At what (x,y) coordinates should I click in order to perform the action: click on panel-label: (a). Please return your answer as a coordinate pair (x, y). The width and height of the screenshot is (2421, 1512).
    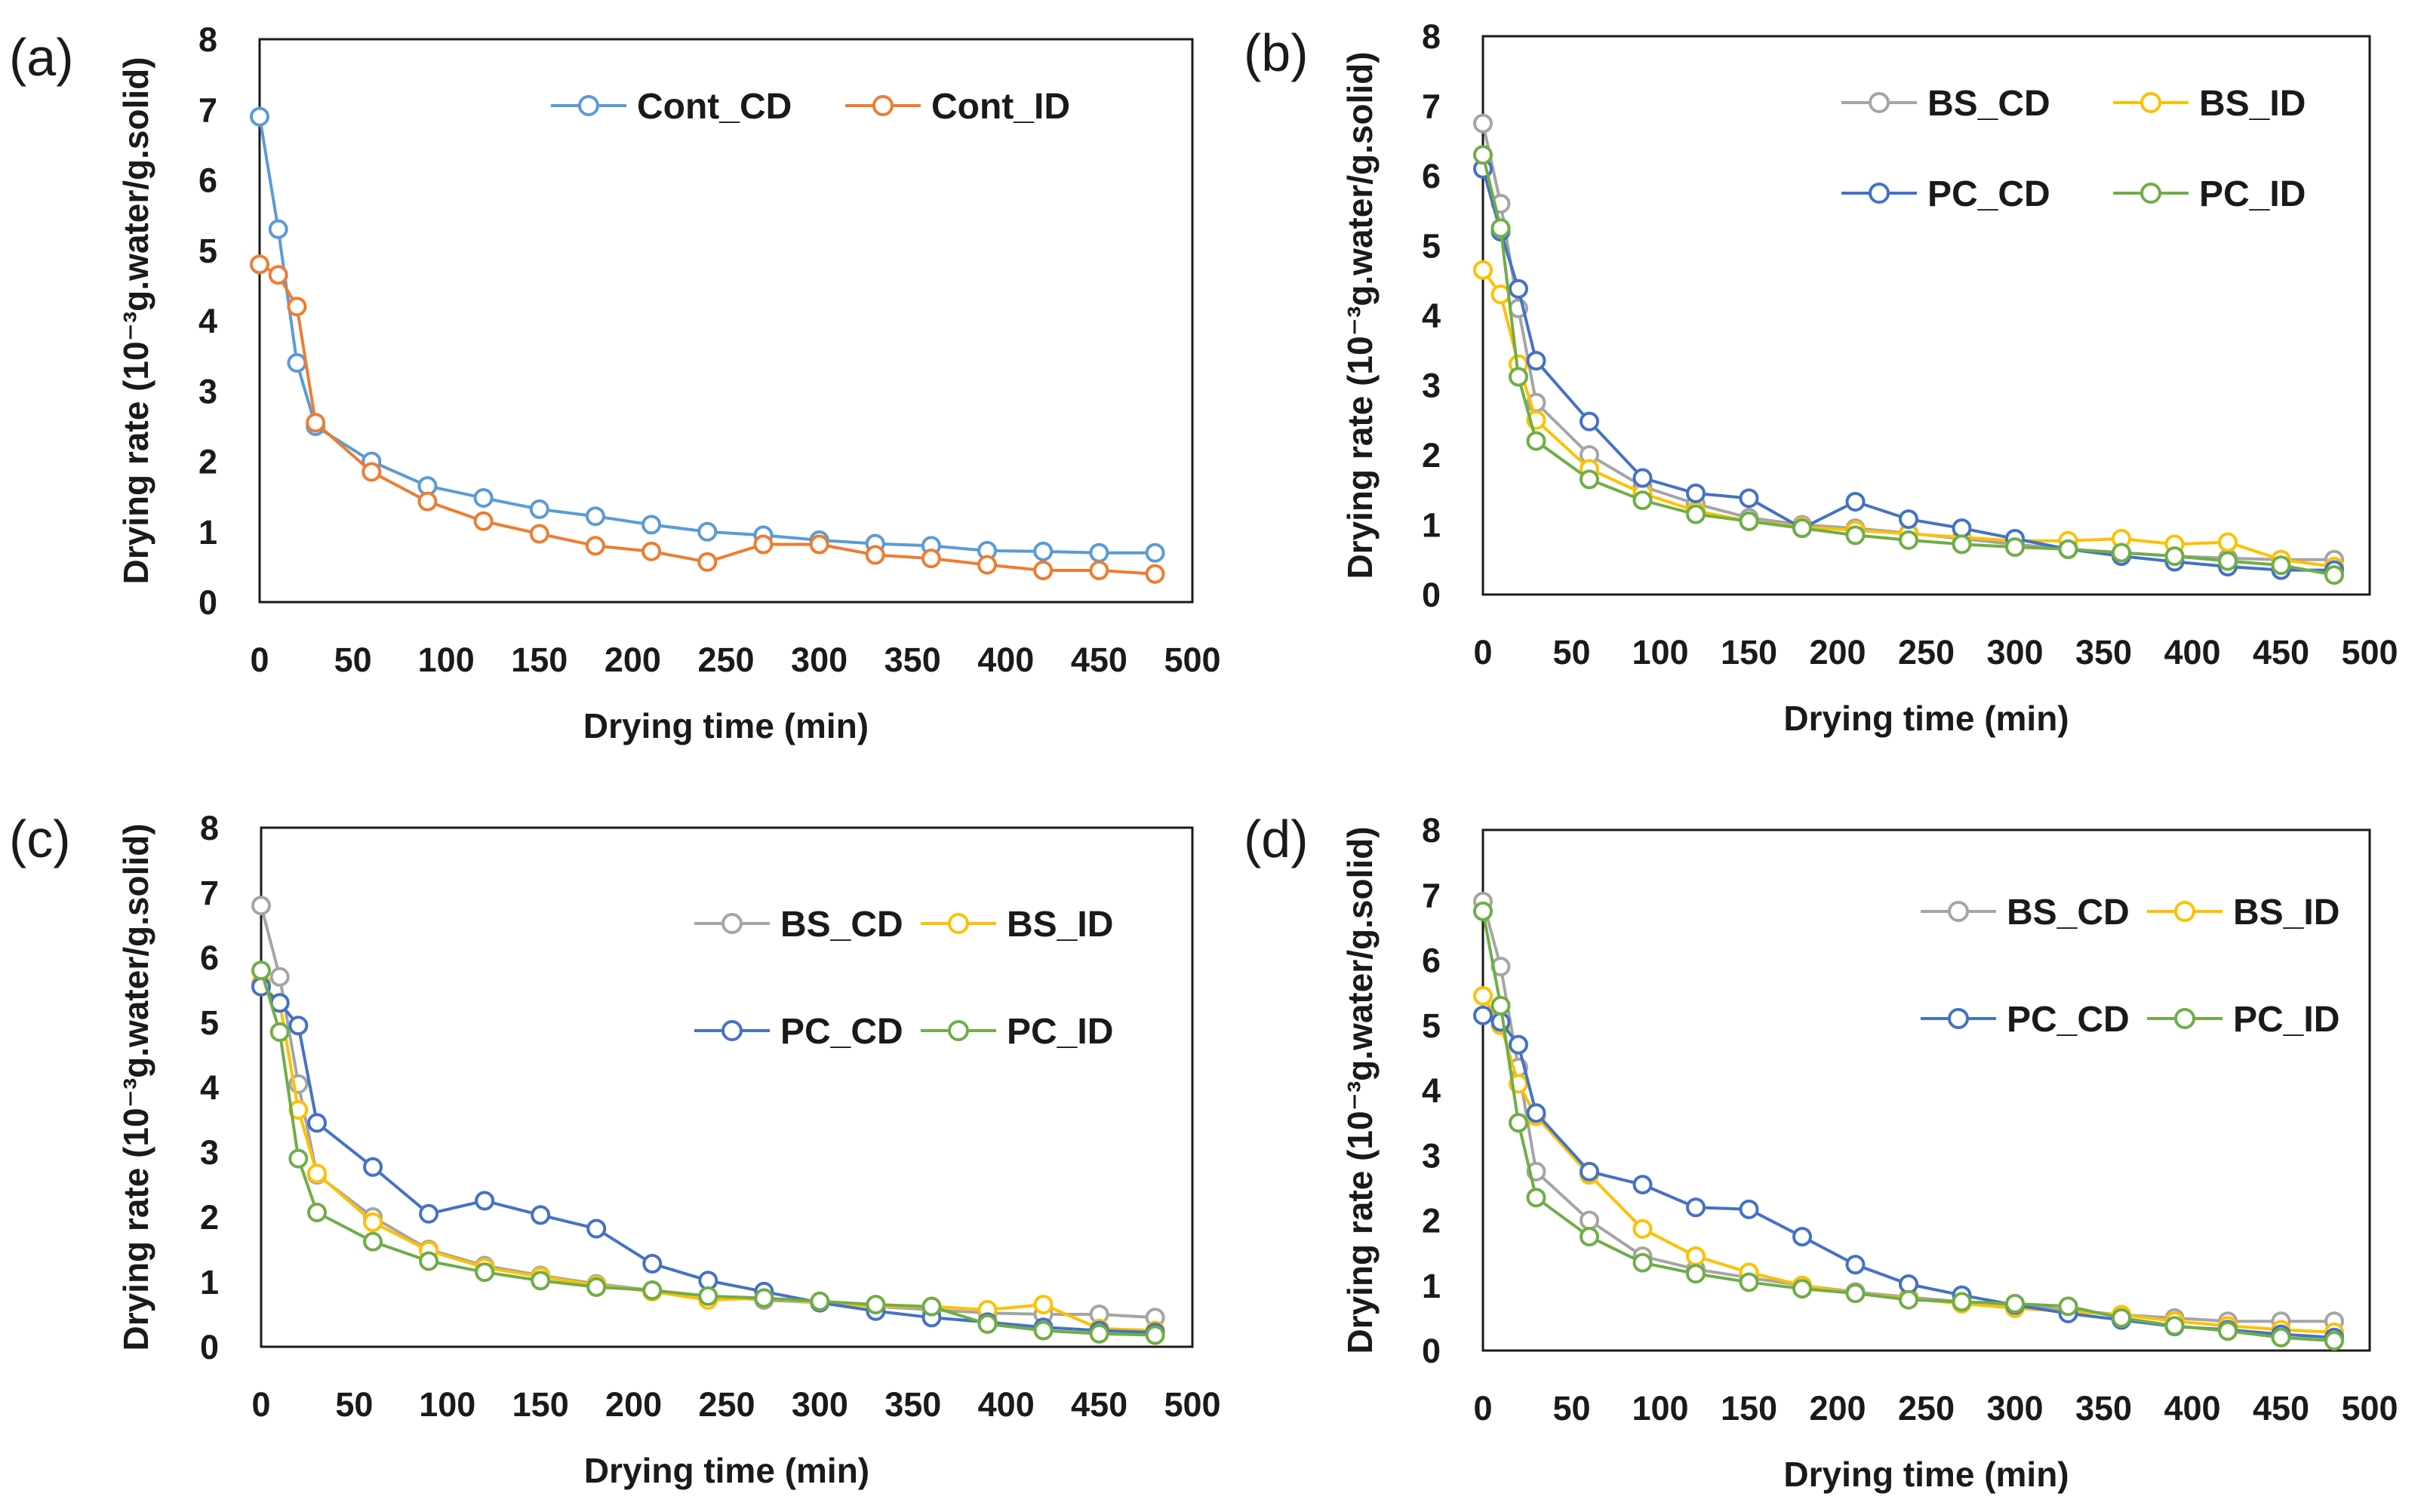
    Looking at the image, I should click on (41, 57).